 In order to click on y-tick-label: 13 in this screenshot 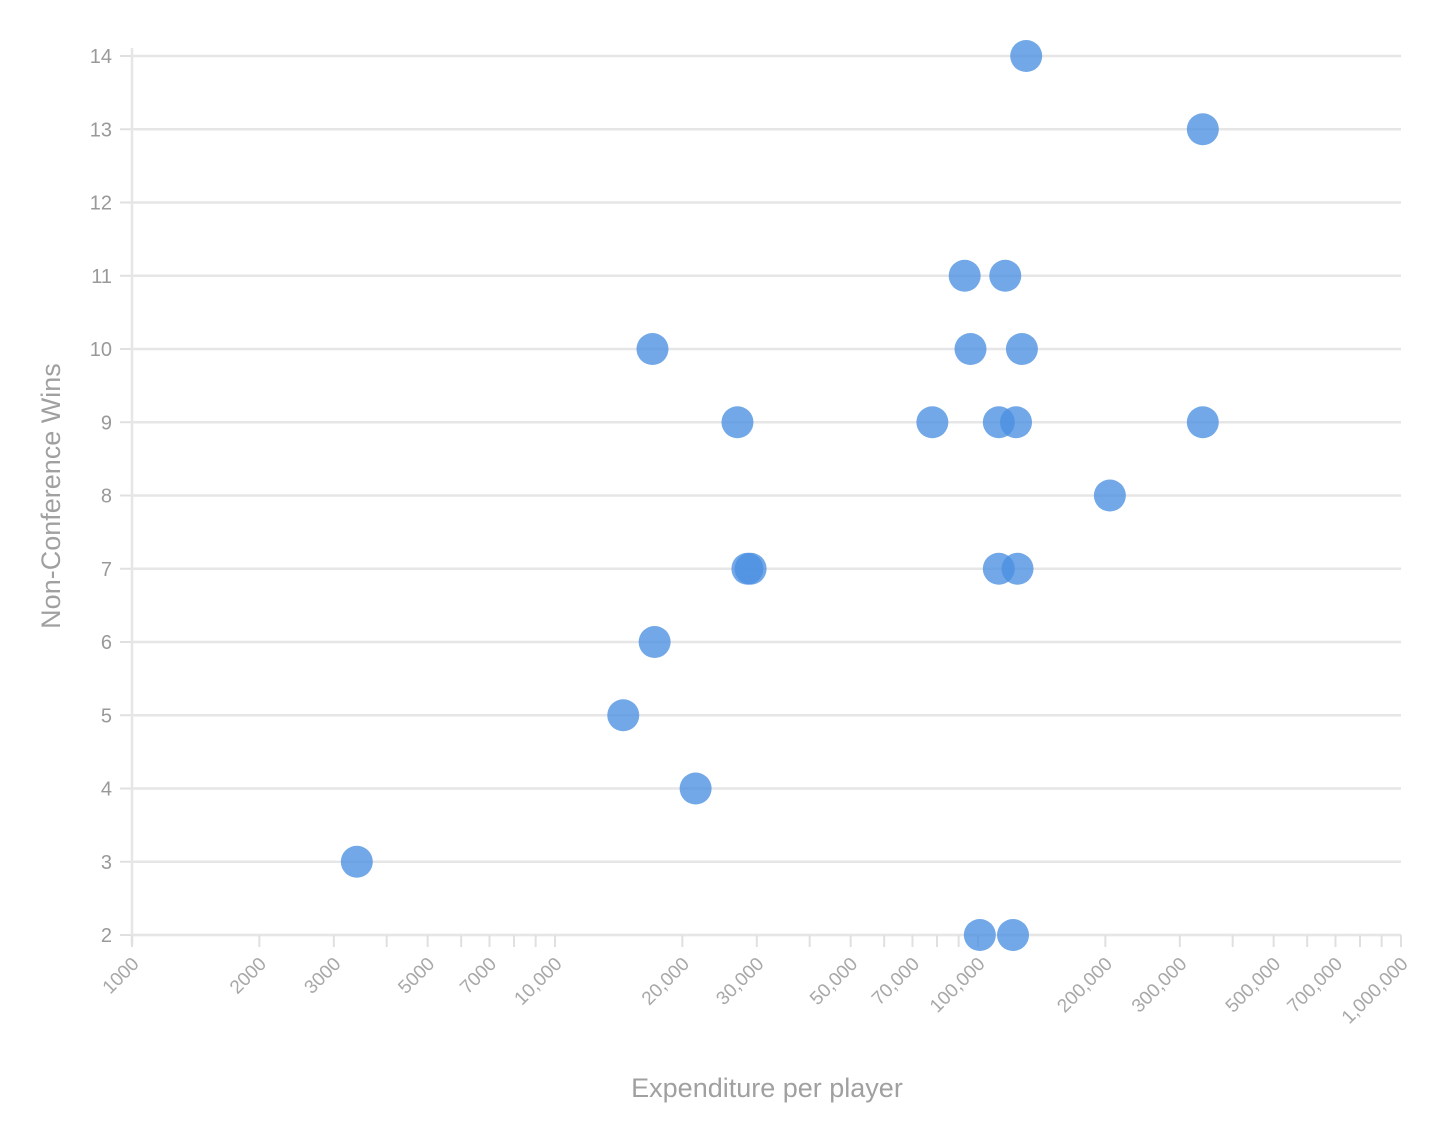, I will do `click(101, 130)`.